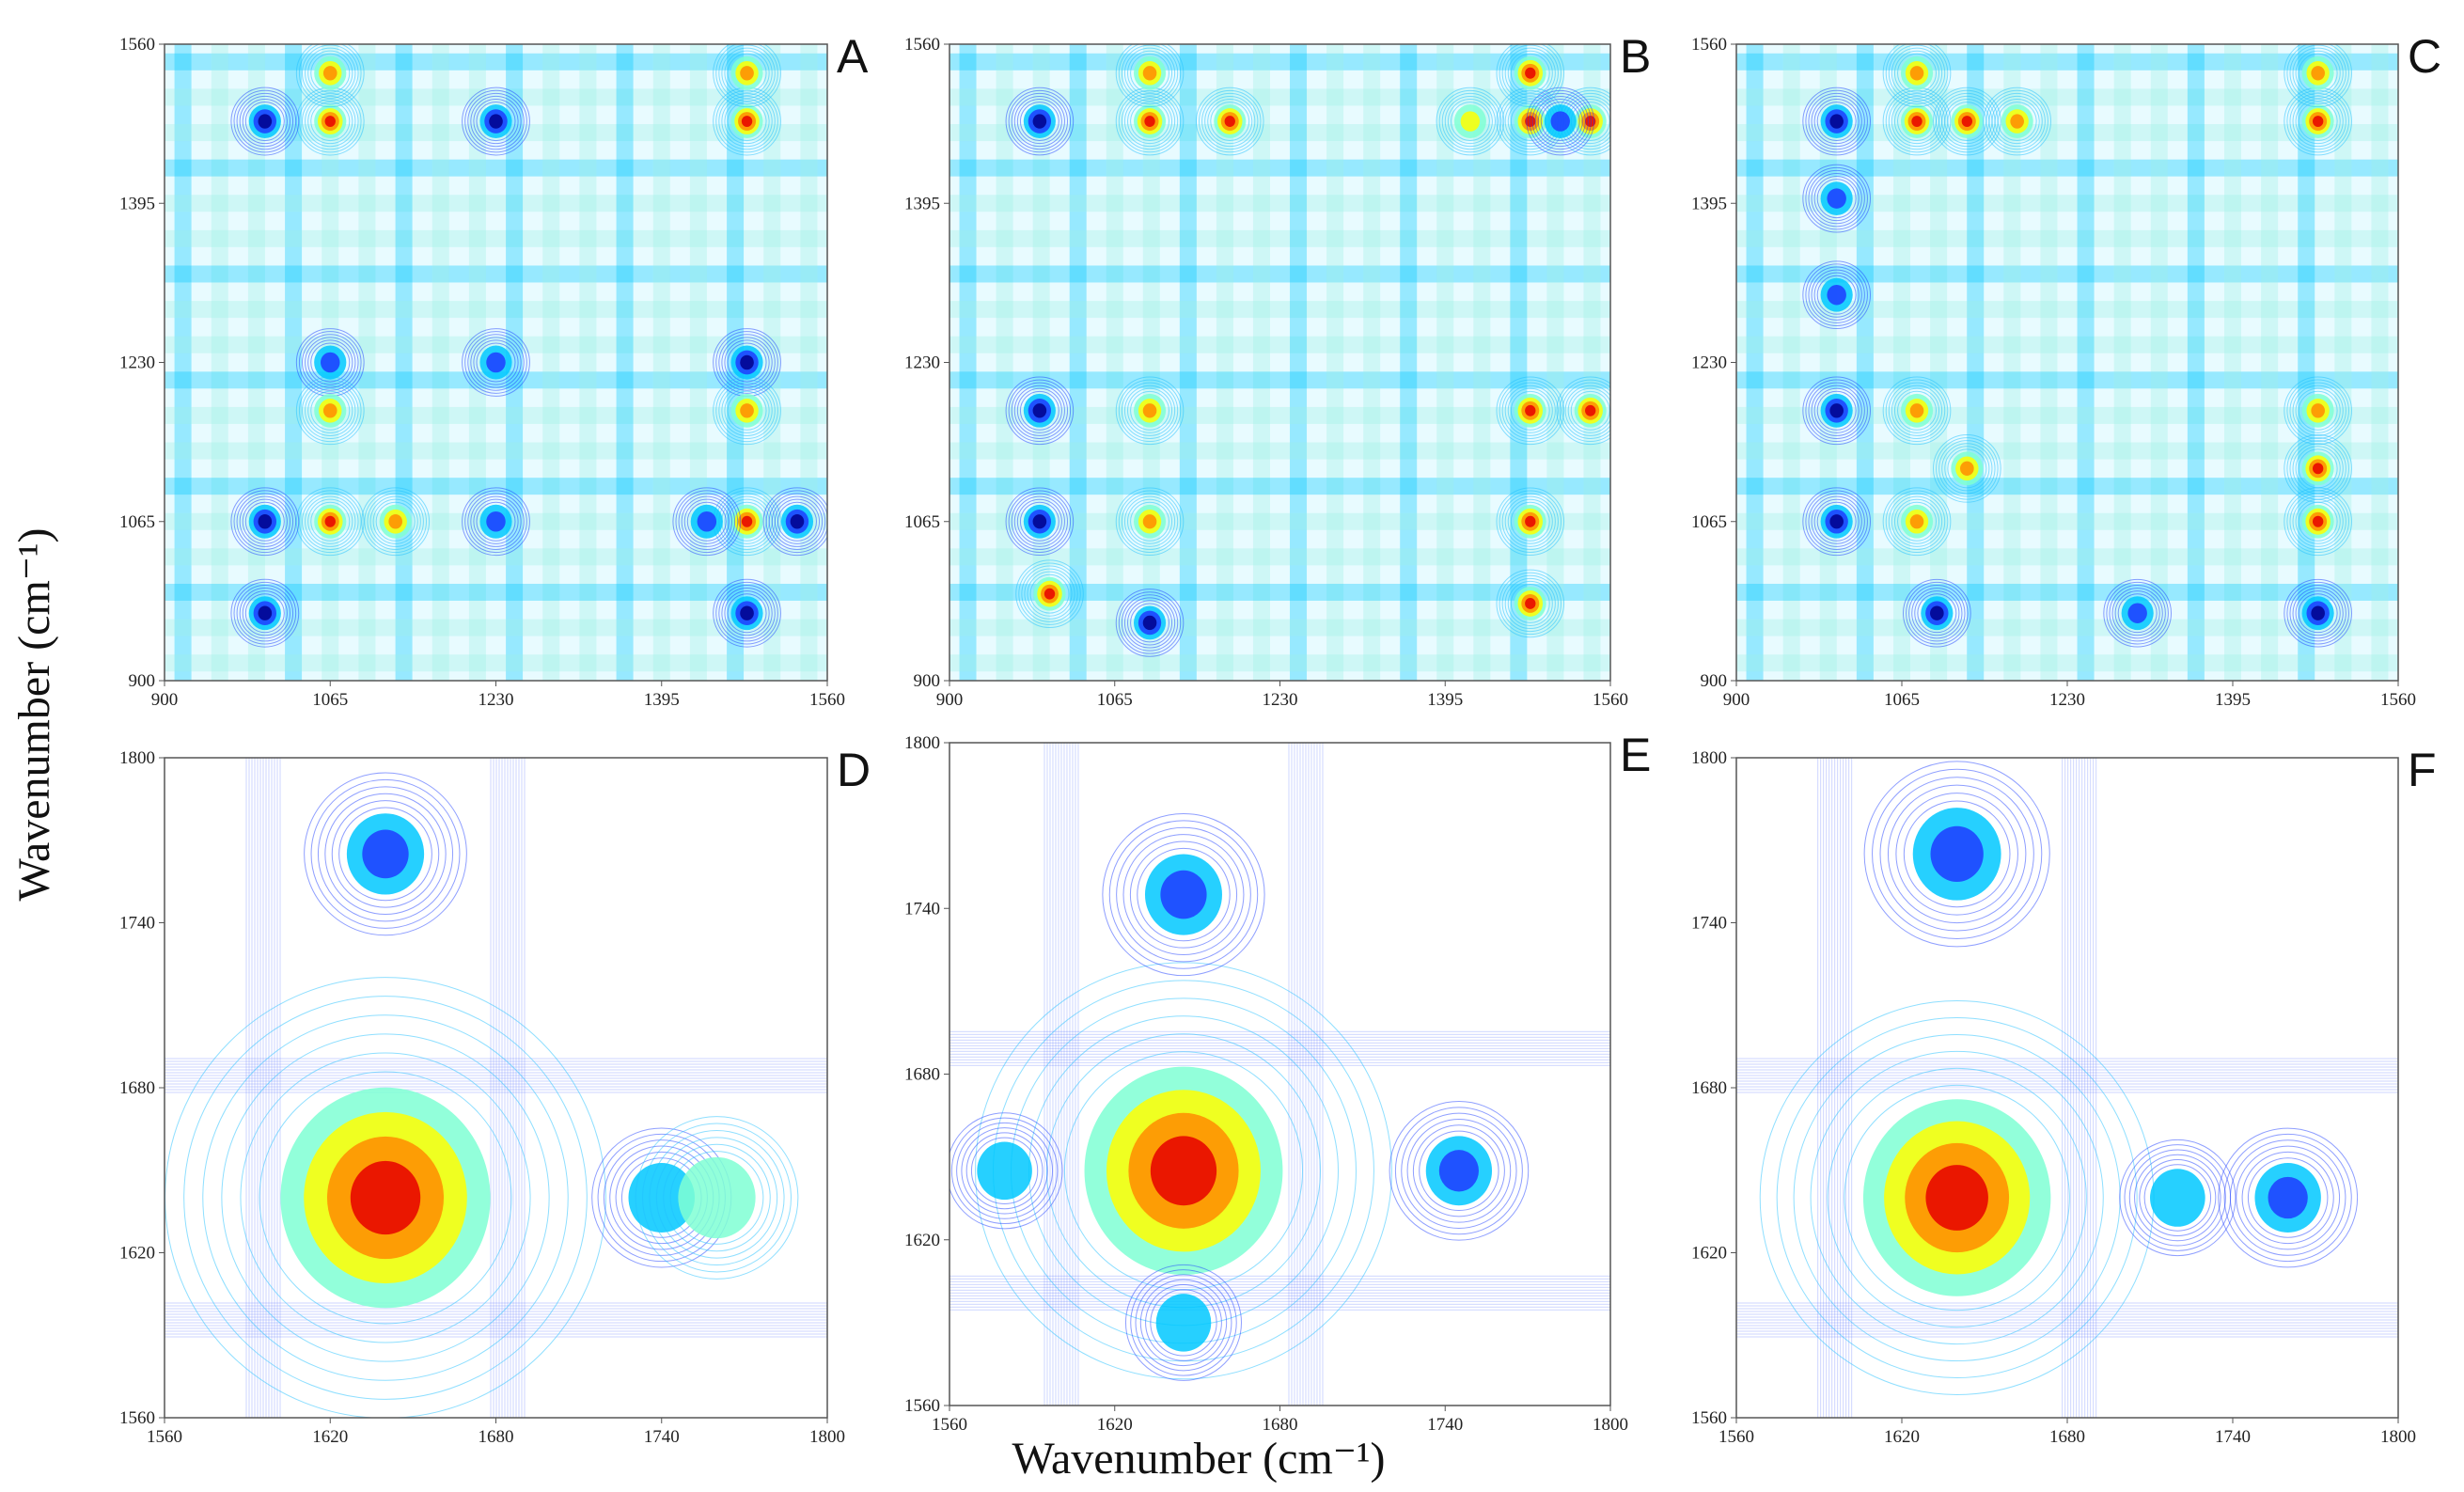  What do you see at coordinates (1709, 203) in the screenshot?
I see `y-tick-label-C-3: 1395` at bounding box center [1709, 203].